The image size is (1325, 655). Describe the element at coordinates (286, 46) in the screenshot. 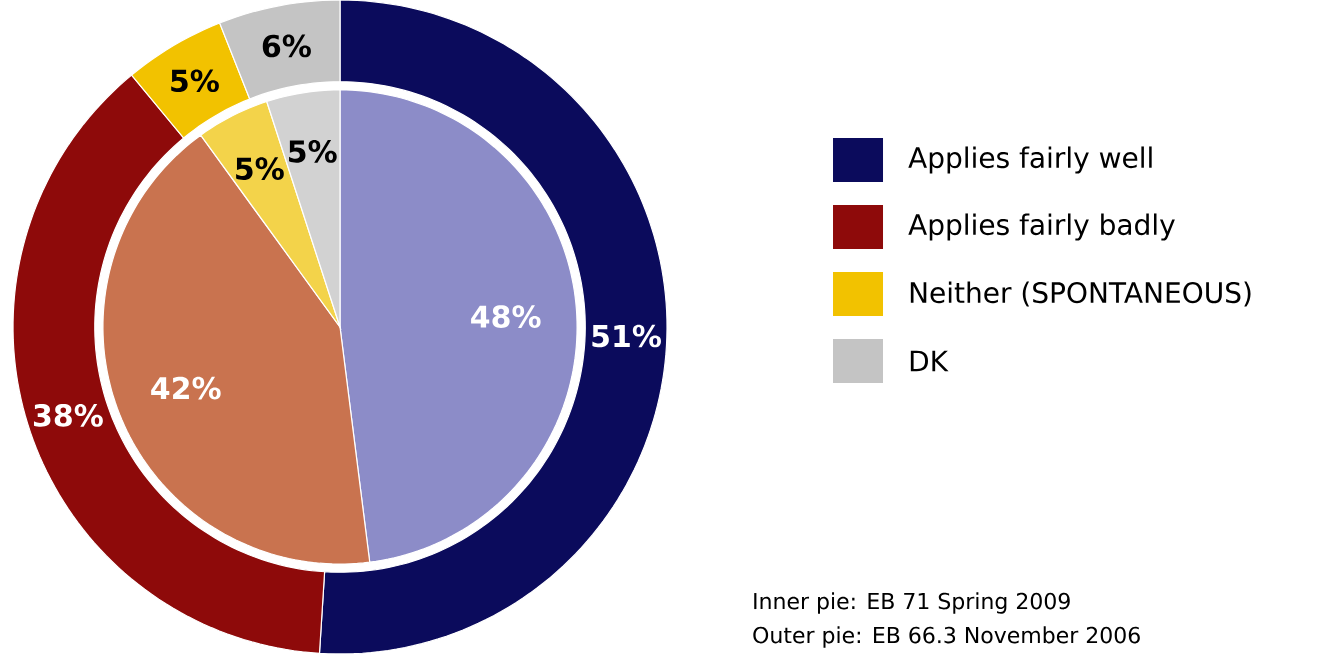

I see `data-label: 6%` at that location.